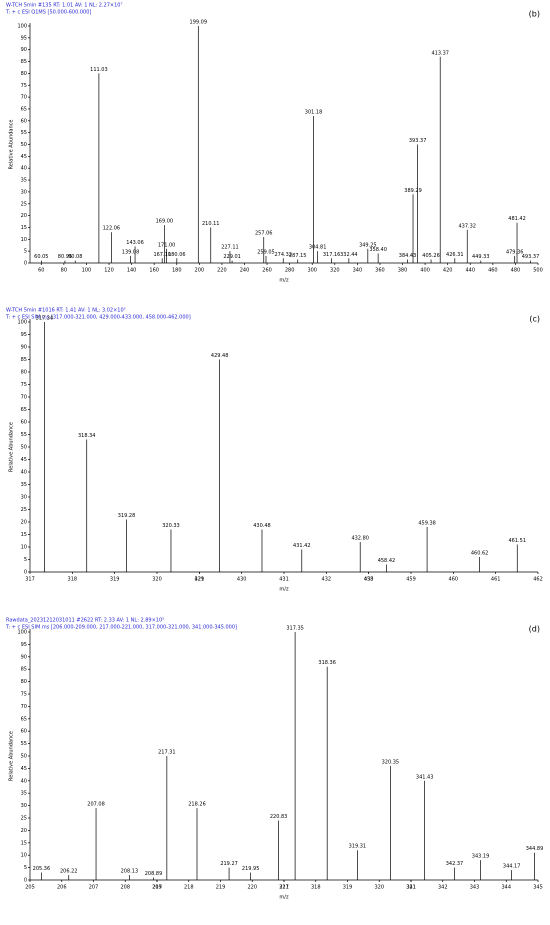 The image size is (550, 925). What do you see at coordinates (220, 356) in the screenshot?
I see `peak-label: 429.48` at bounding box center [220, 356].